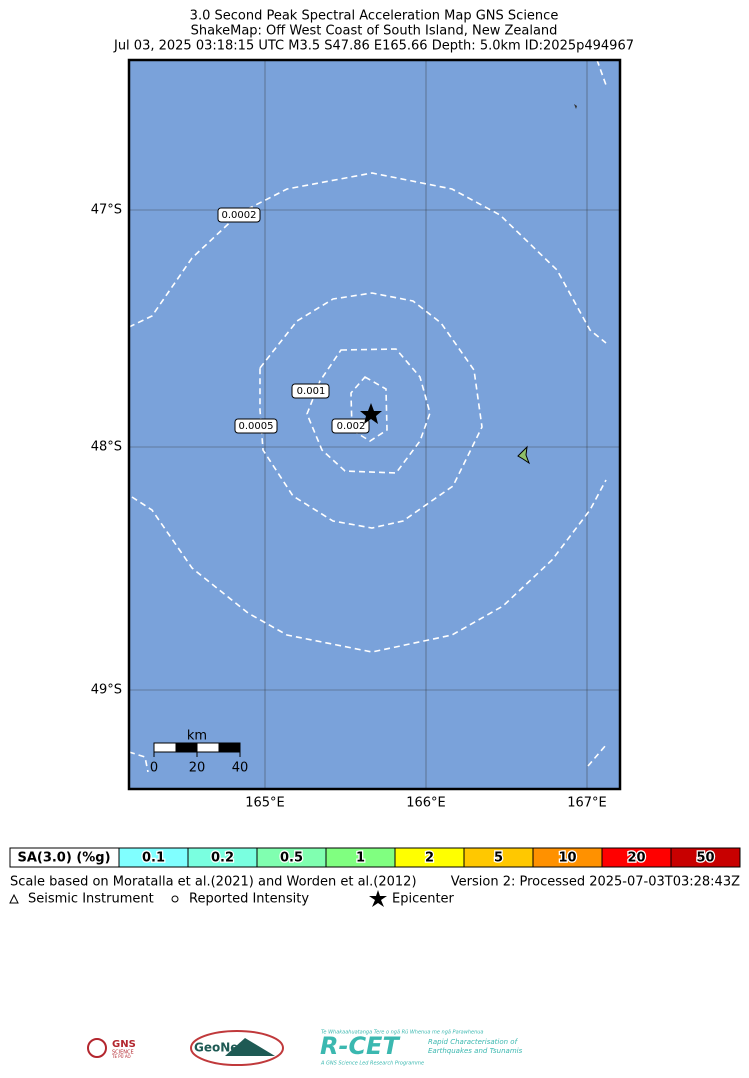 This screenshot has height=1078, width=749. What do you see at coordinates (636, 858) in the screenshot?
I see `legend-bin-label: 20` at bounding box center [636, 858].